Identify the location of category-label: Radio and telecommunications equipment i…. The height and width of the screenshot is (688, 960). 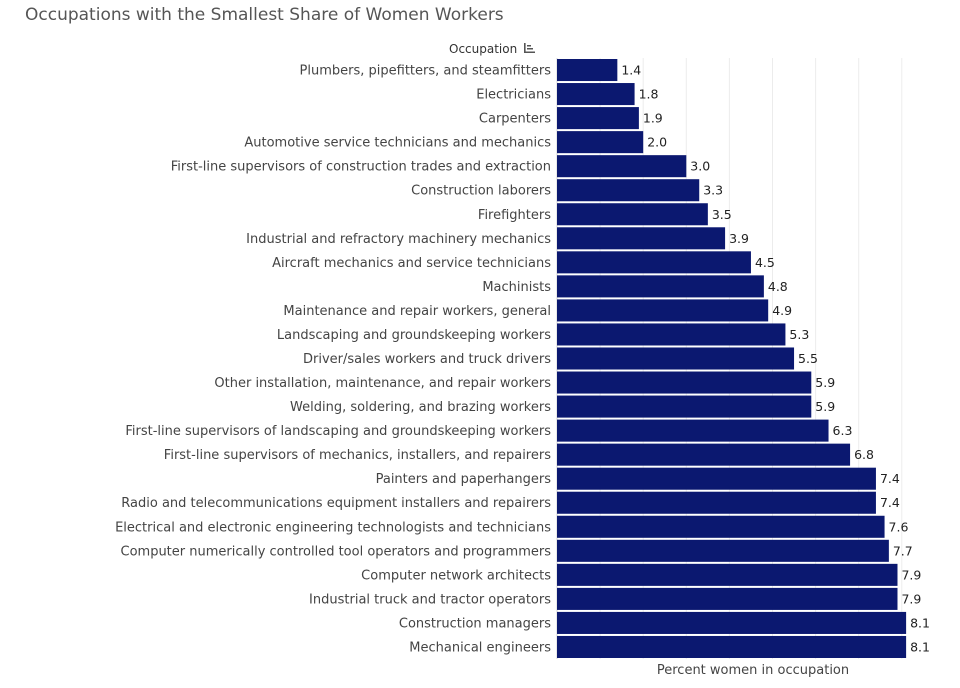
(336, 503).